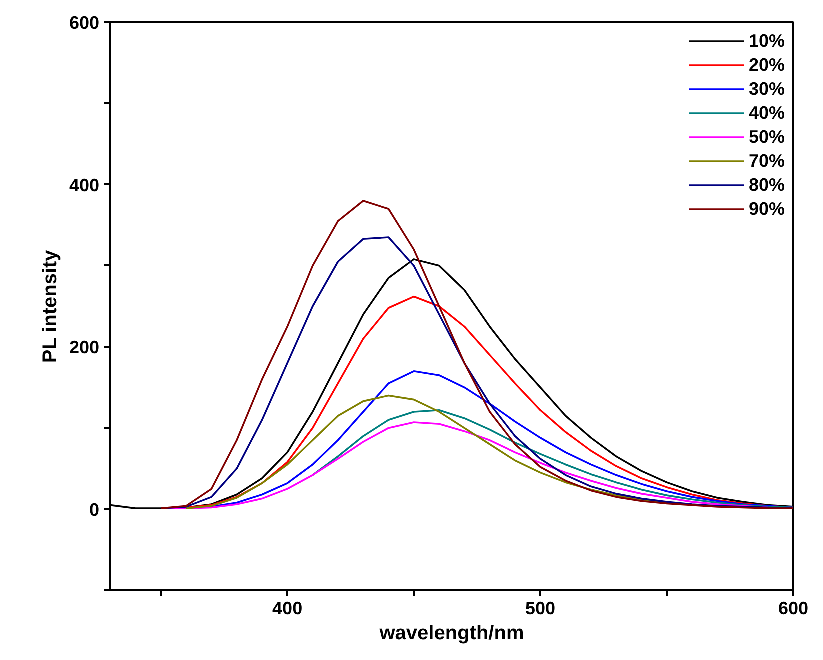 The image size is (823, 660). I want to click on y-tick-label: 200, so click(84, 348).